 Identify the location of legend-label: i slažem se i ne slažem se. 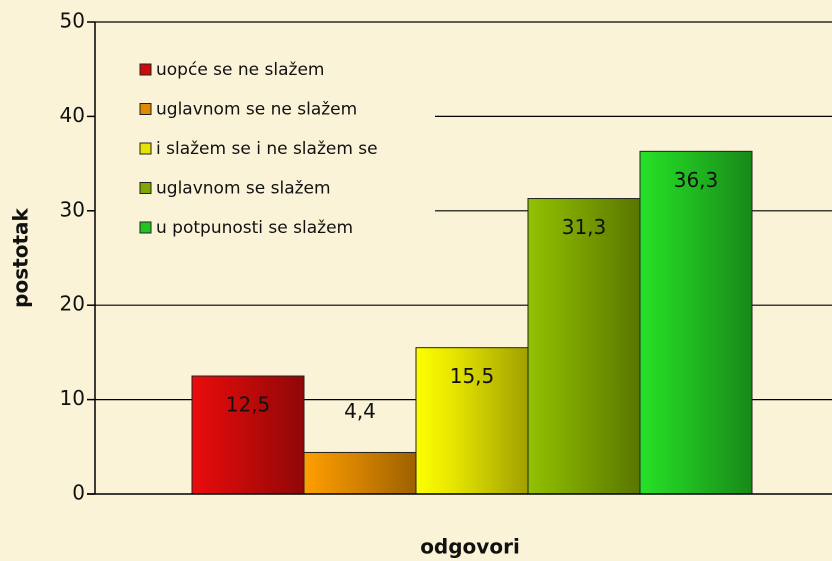
(267, 149).